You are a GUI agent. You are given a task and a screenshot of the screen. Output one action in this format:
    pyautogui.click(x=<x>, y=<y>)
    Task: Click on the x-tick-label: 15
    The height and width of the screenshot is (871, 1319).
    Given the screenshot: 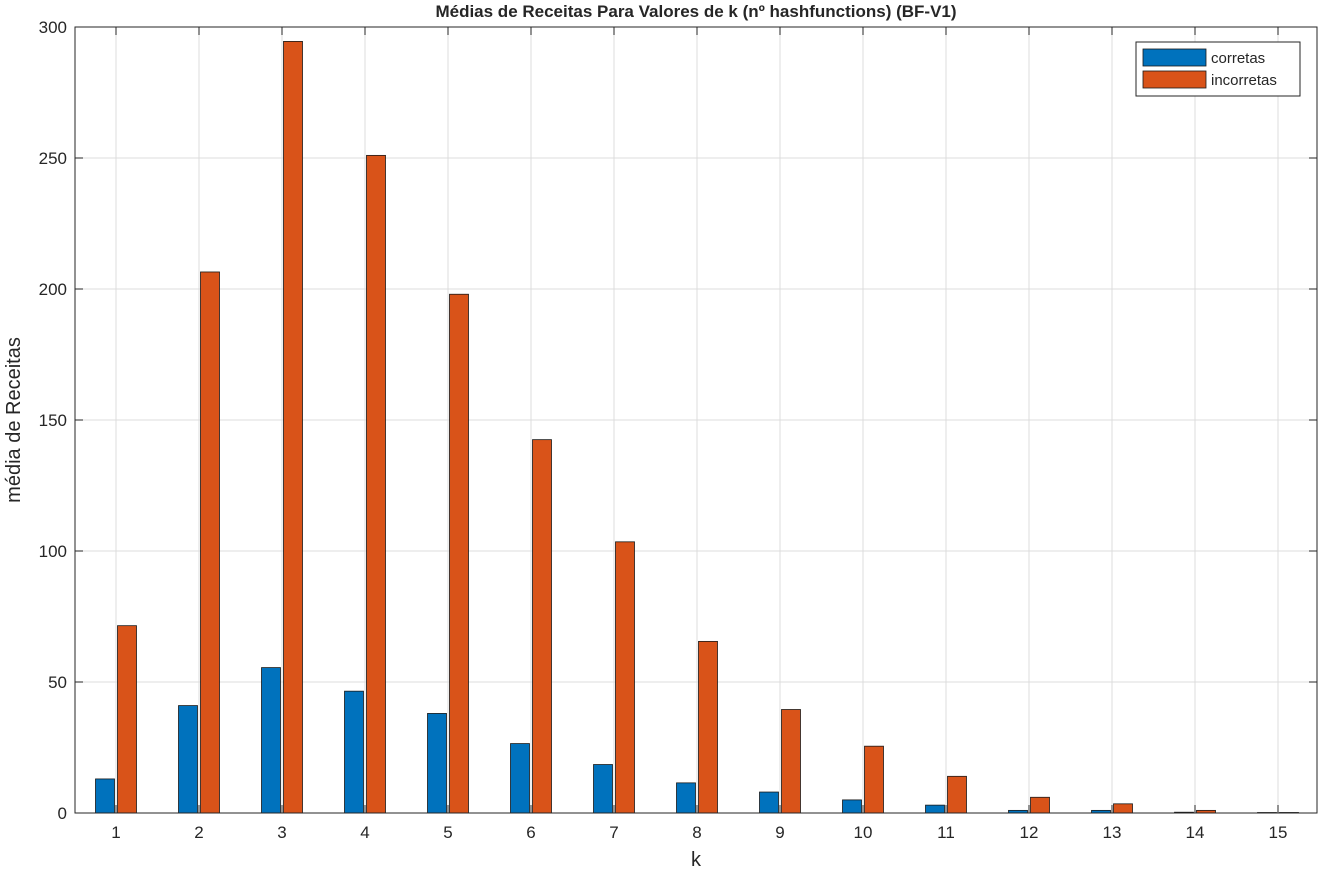 What is the action you would take?
    pyautogui.click(x=1278, y=832)
    